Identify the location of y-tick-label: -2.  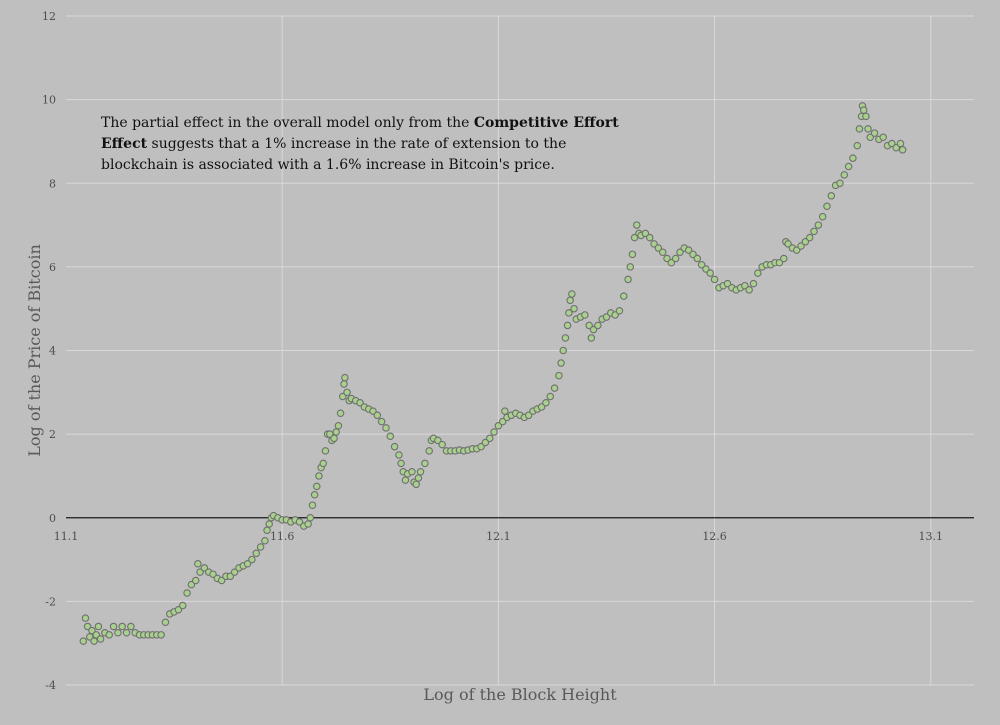
(50, 601).